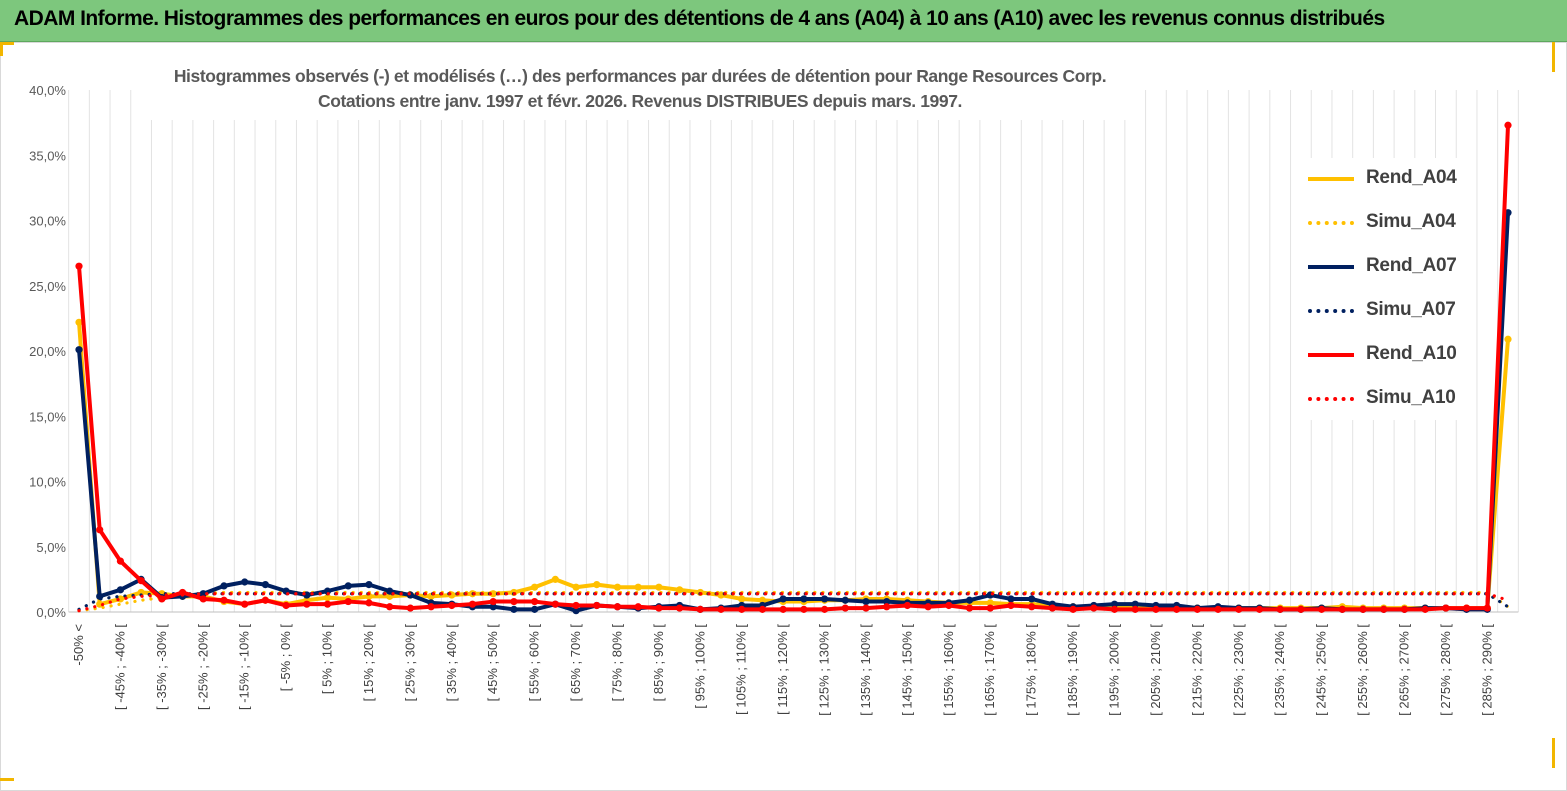  I want to click on corner-mark-right-mid, so click(1553, 753).